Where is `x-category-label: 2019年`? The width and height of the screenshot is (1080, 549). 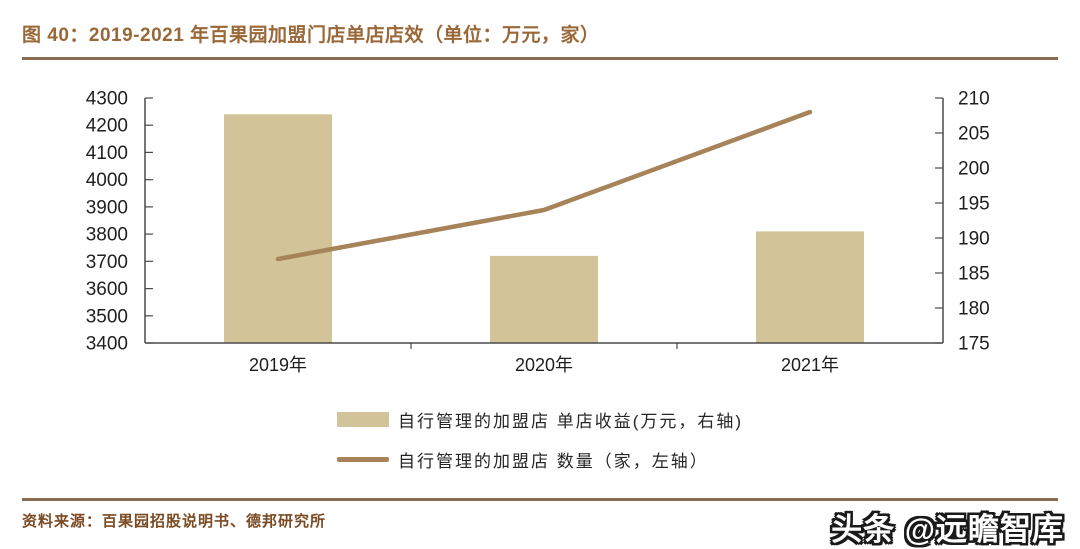 x-category-label: 2019年 is located at coordinates (278, 365).